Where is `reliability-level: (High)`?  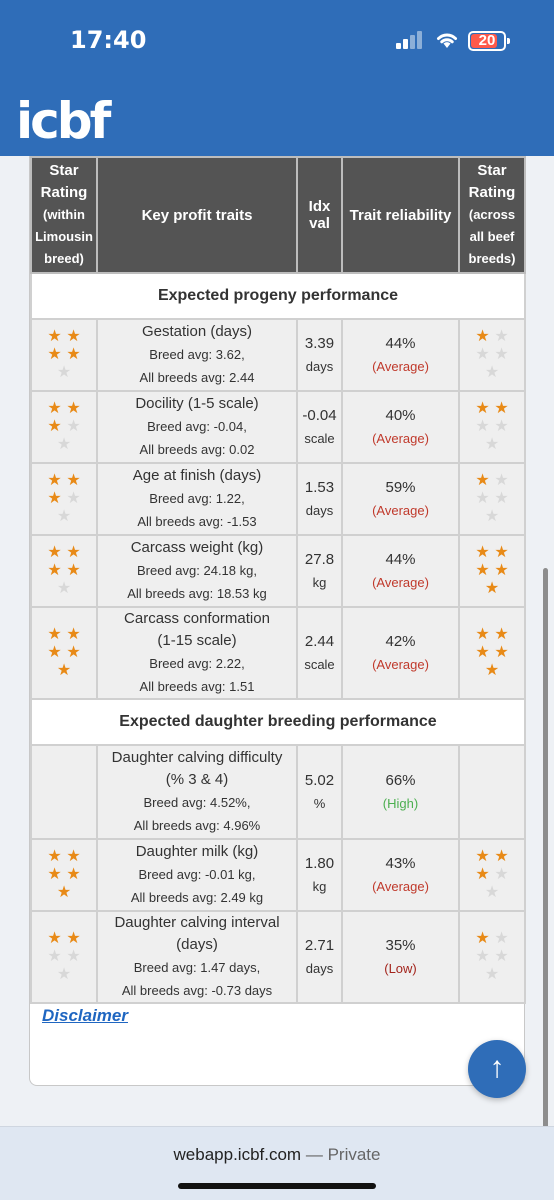 reliability-level: (High) is located at coordinates (400, 803).